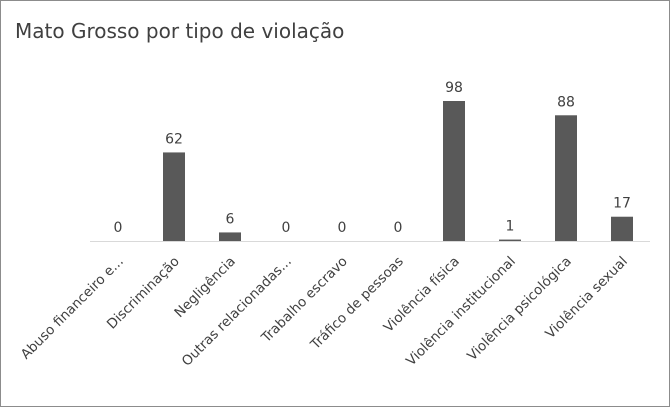 The height and width of the screenshot is (407, 670). I want to click on data-label: 17, so click(622, 204).